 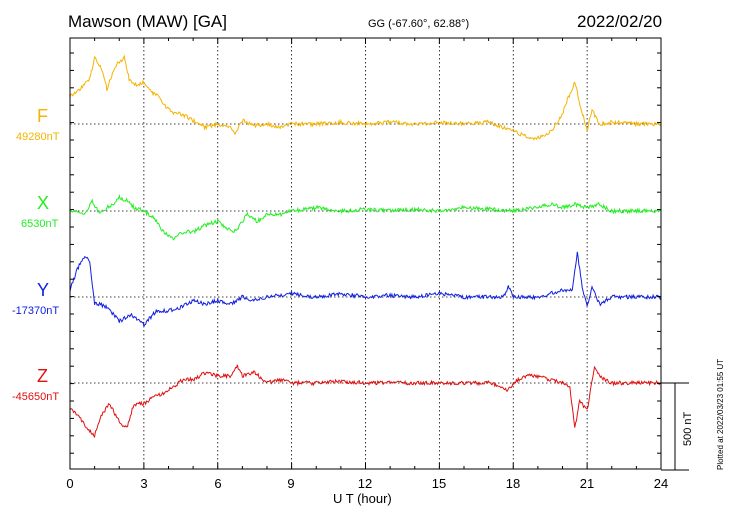 I want to click on series-line-z, so click(x=365, y=401).